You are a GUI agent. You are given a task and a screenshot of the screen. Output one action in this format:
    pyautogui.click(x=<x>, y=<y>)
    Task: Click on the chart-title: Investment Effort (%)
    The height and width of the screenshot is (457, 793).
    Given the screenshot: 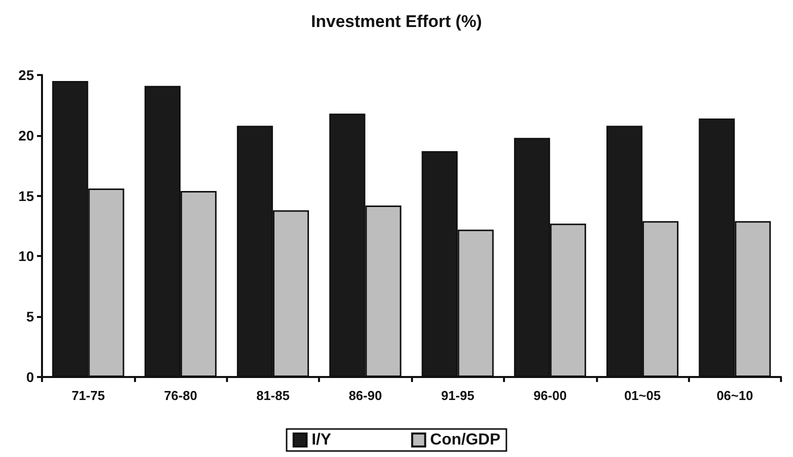 What is the action you would take?
    pyautogui.click(x=396, y=21)
    